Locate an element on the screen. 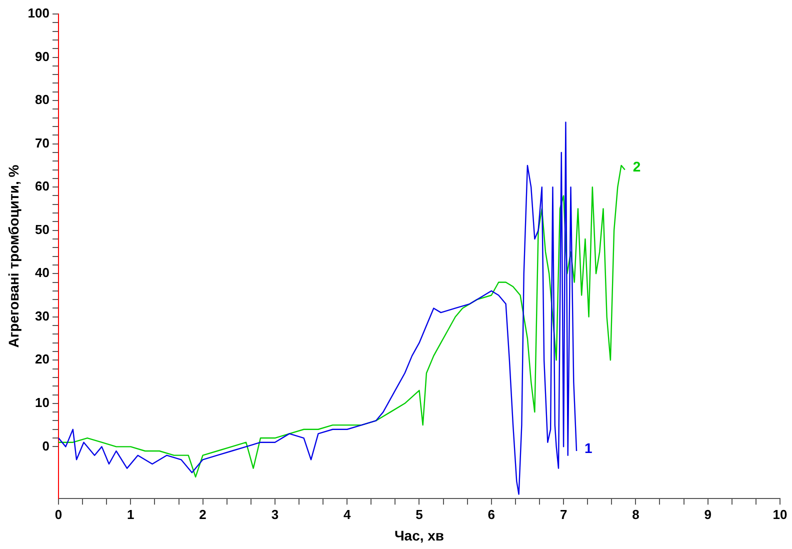 This screenshot has width=792, height=549. x-tick-label: 6 is located at coordinates (492, 514).